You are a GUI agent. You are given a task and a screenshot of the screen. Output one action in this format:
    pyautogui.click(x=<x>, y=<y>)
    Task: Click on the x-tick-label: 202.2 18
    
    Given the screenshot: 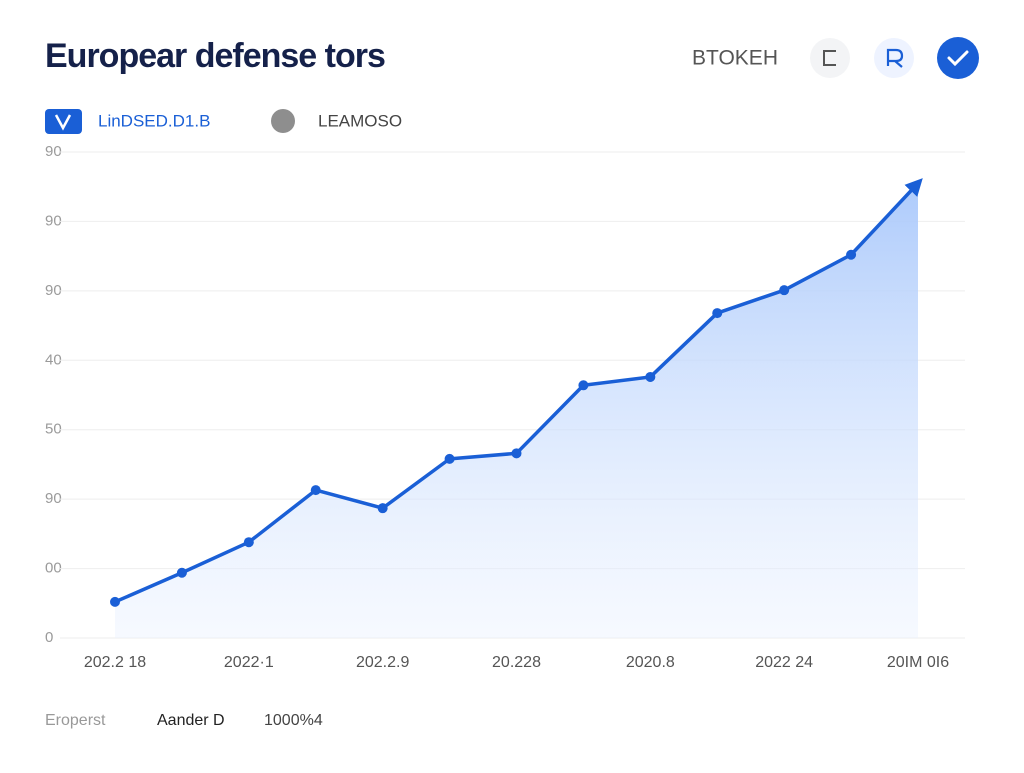 What is the action you would take?
    pyautogui.click(x=115, y=662)
    